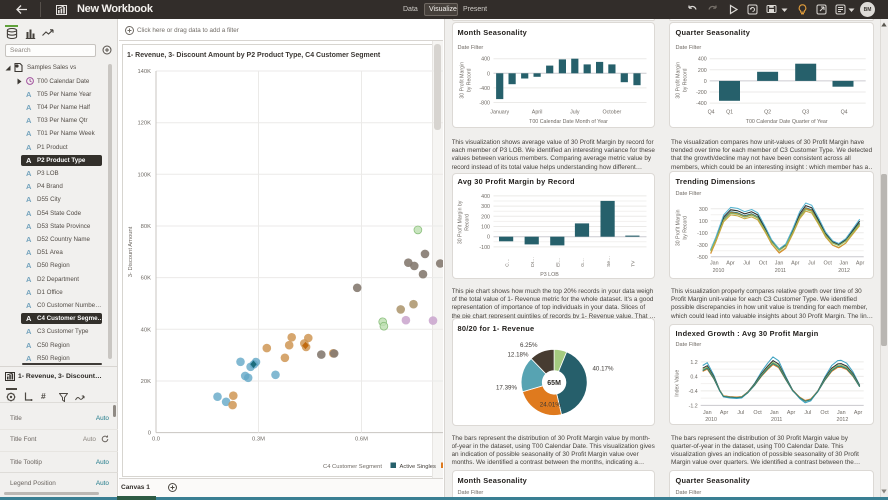  What do you see at coordinates (146, 330) in the screenshot?
I see `svg-text: 40K` at bounding box center [146, 330].